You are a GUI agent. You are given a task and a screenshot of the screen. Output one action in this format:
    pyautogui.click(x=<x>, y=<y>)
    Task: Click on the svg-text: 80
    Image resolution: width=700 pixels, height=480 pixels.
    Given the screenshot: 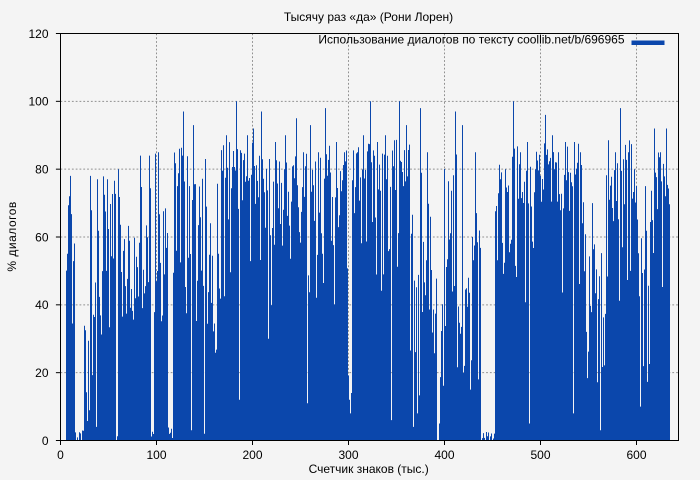 What is the action you would take?
    pyautogui.click(x=42, y=169)
    